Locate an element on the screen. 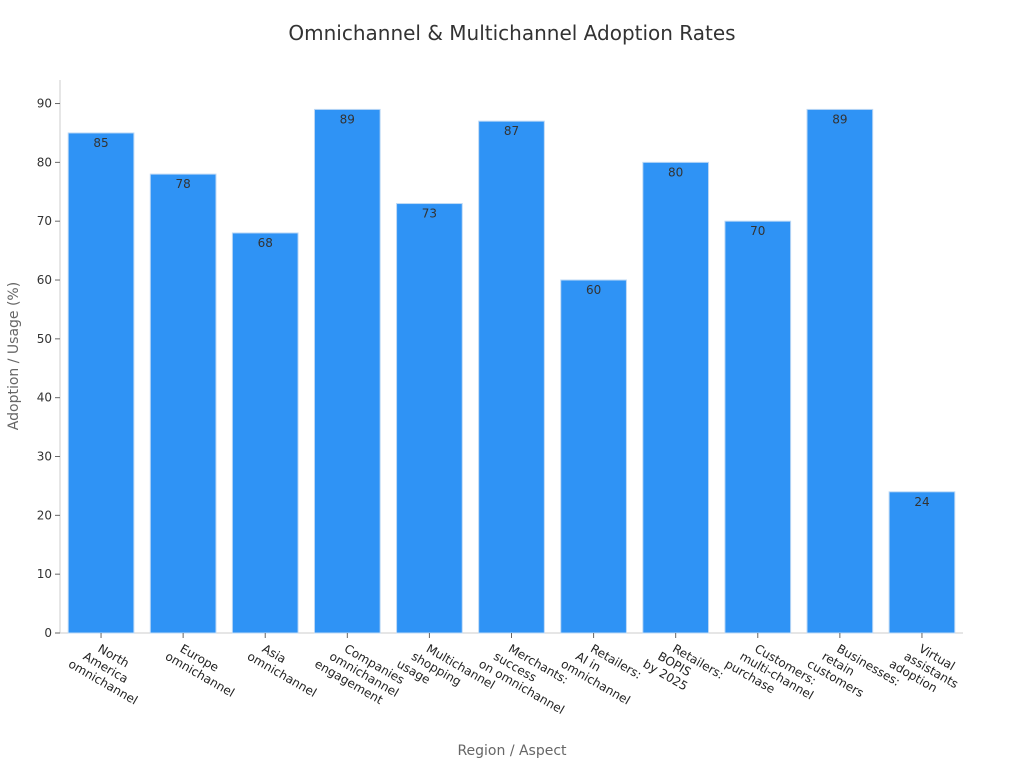 This screenshot has width=1024, height=768. x-tick-label: Merchants:successon omnichannel is located at coordinates (528, 674).